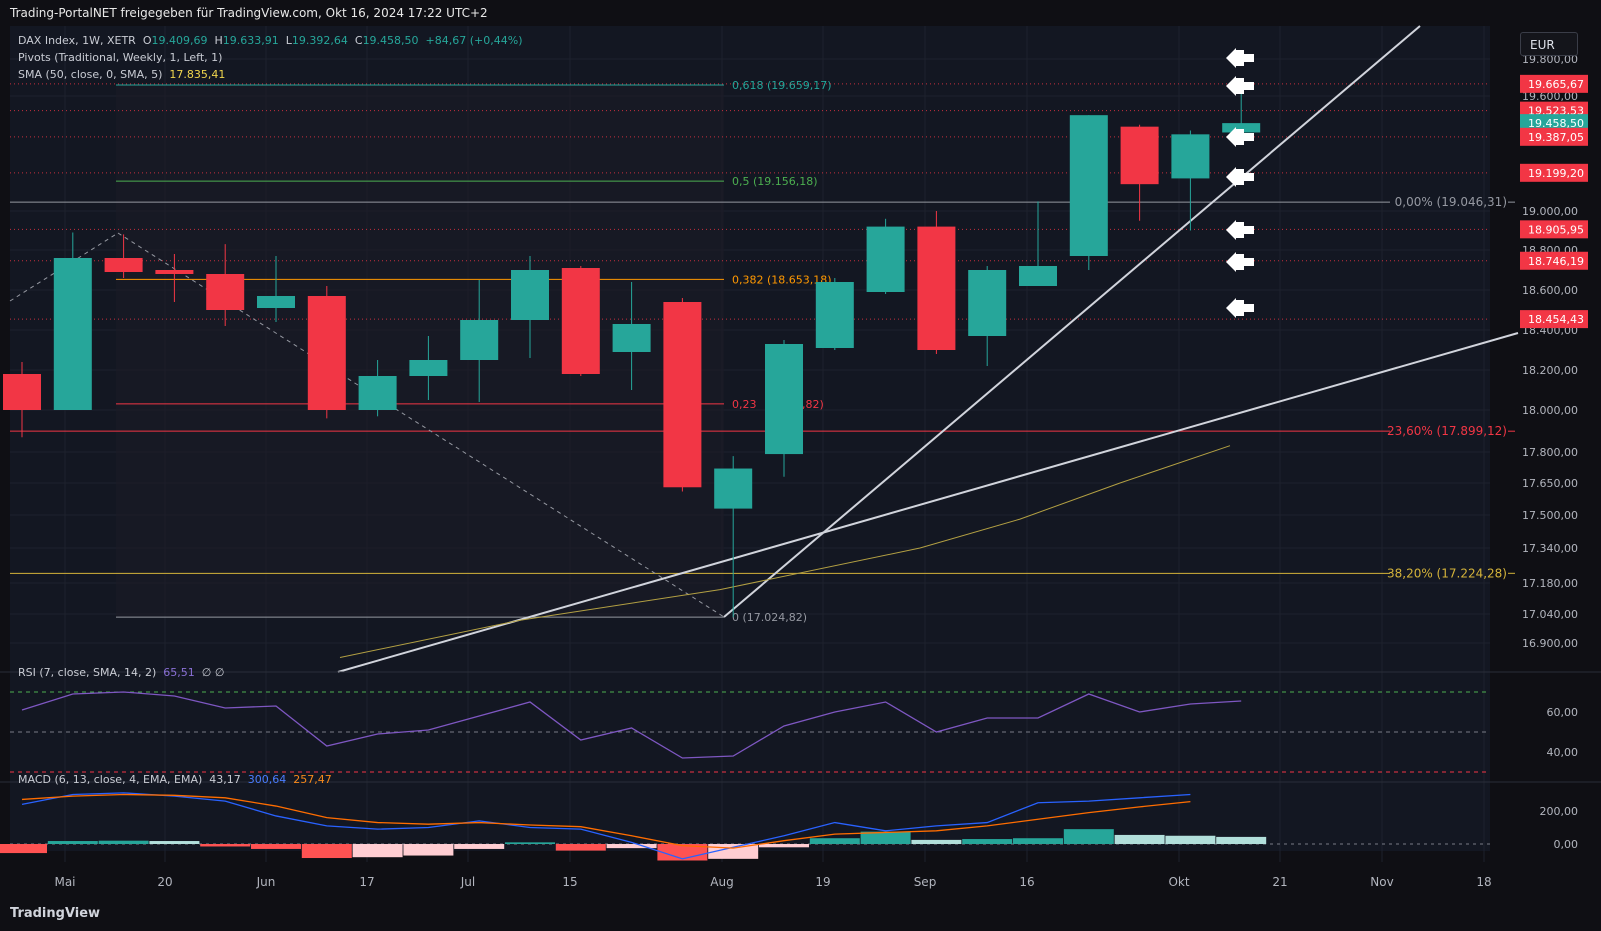  What do you see at coordinates (782, 279) in the screenshot?
I see `fib-level-label: 0,382 (18.653,18)` at bounding box center [782, 279].